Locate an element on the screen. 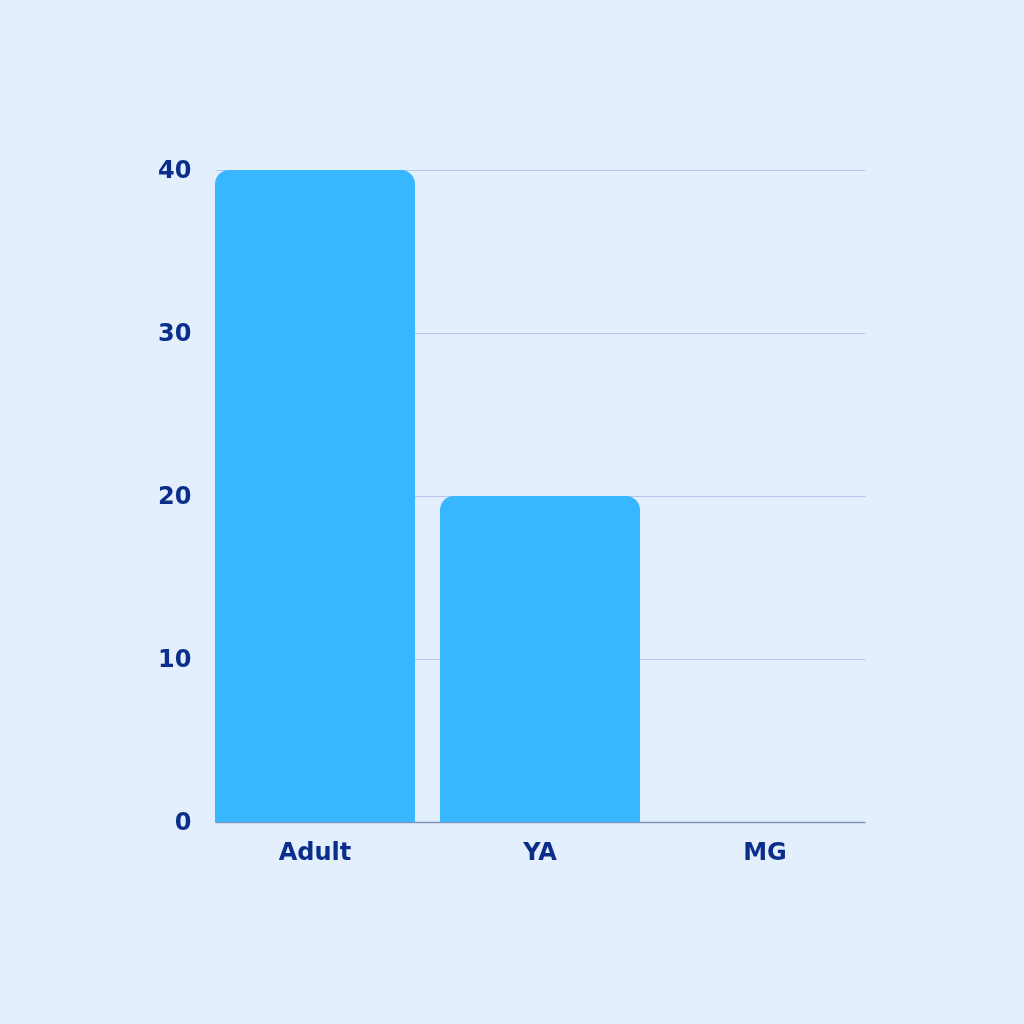 The width and height of the screenshot is (1024, 1024). y-tick-label: 30 is located at coordinates (175, 332).